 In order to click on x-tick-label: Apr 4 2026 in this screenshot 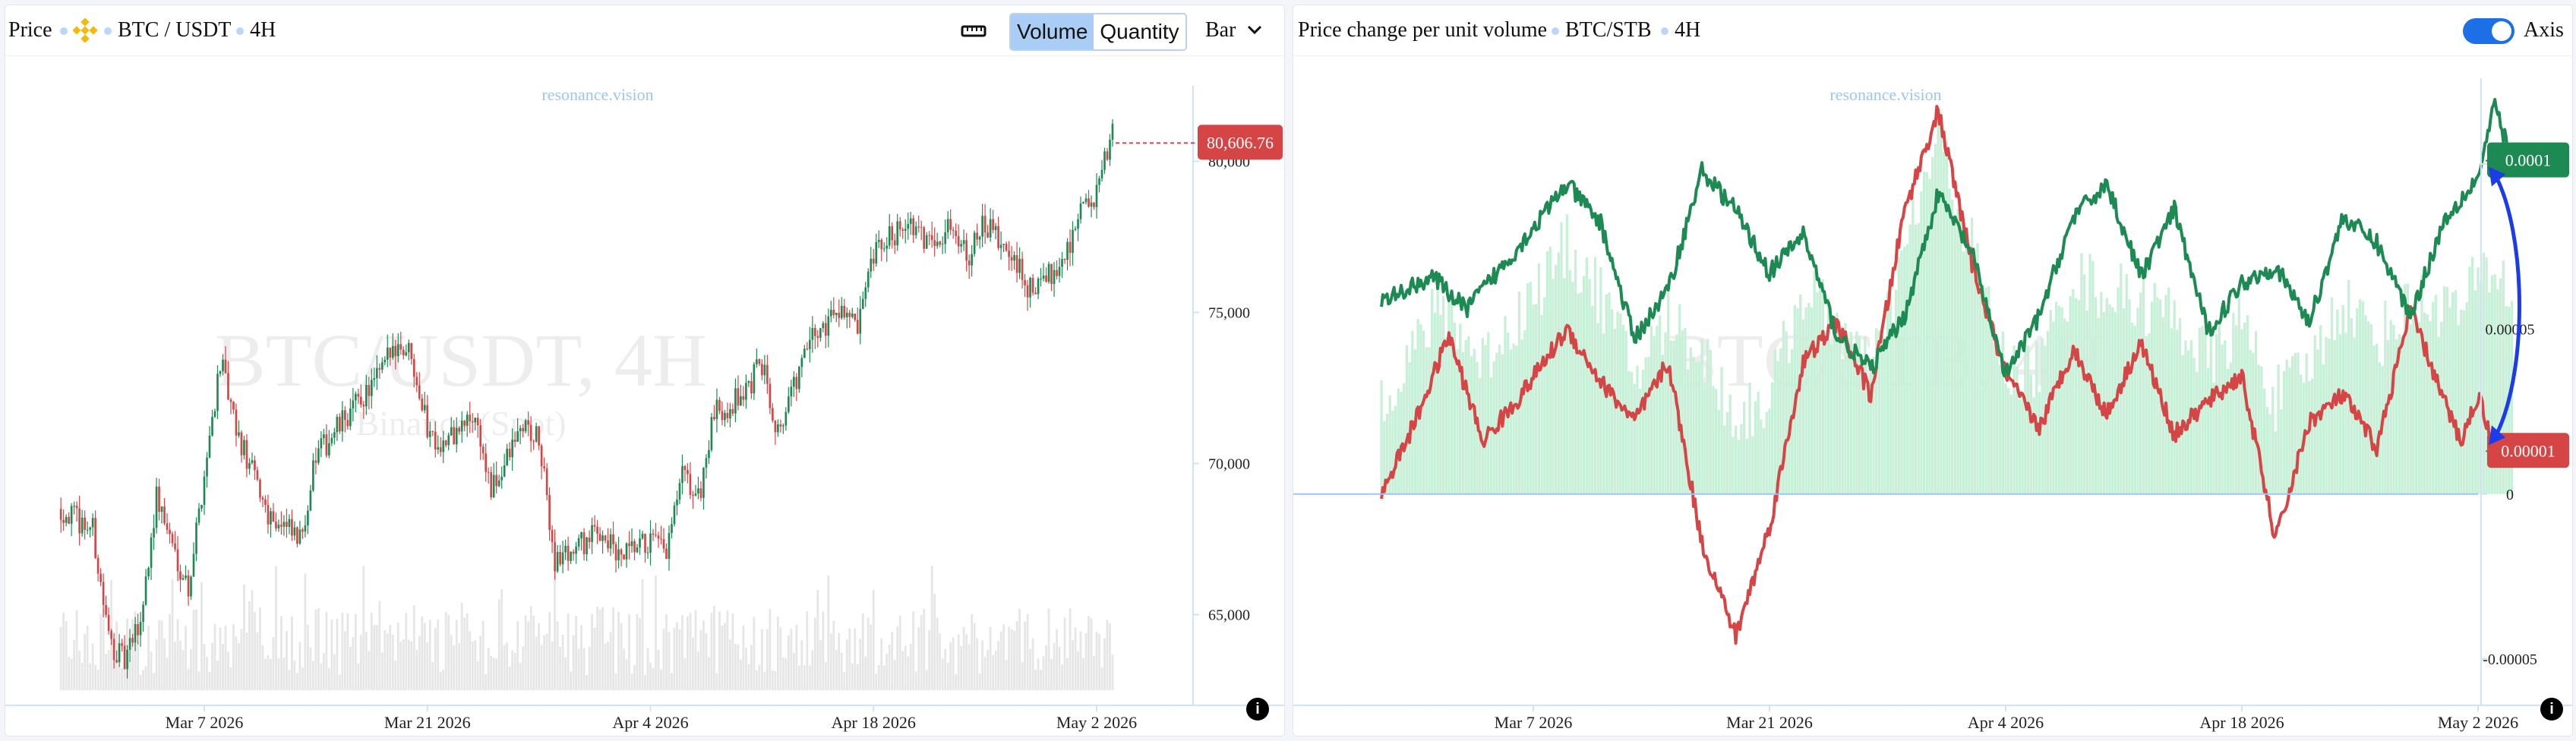, I will do `click(2006, 722)`.